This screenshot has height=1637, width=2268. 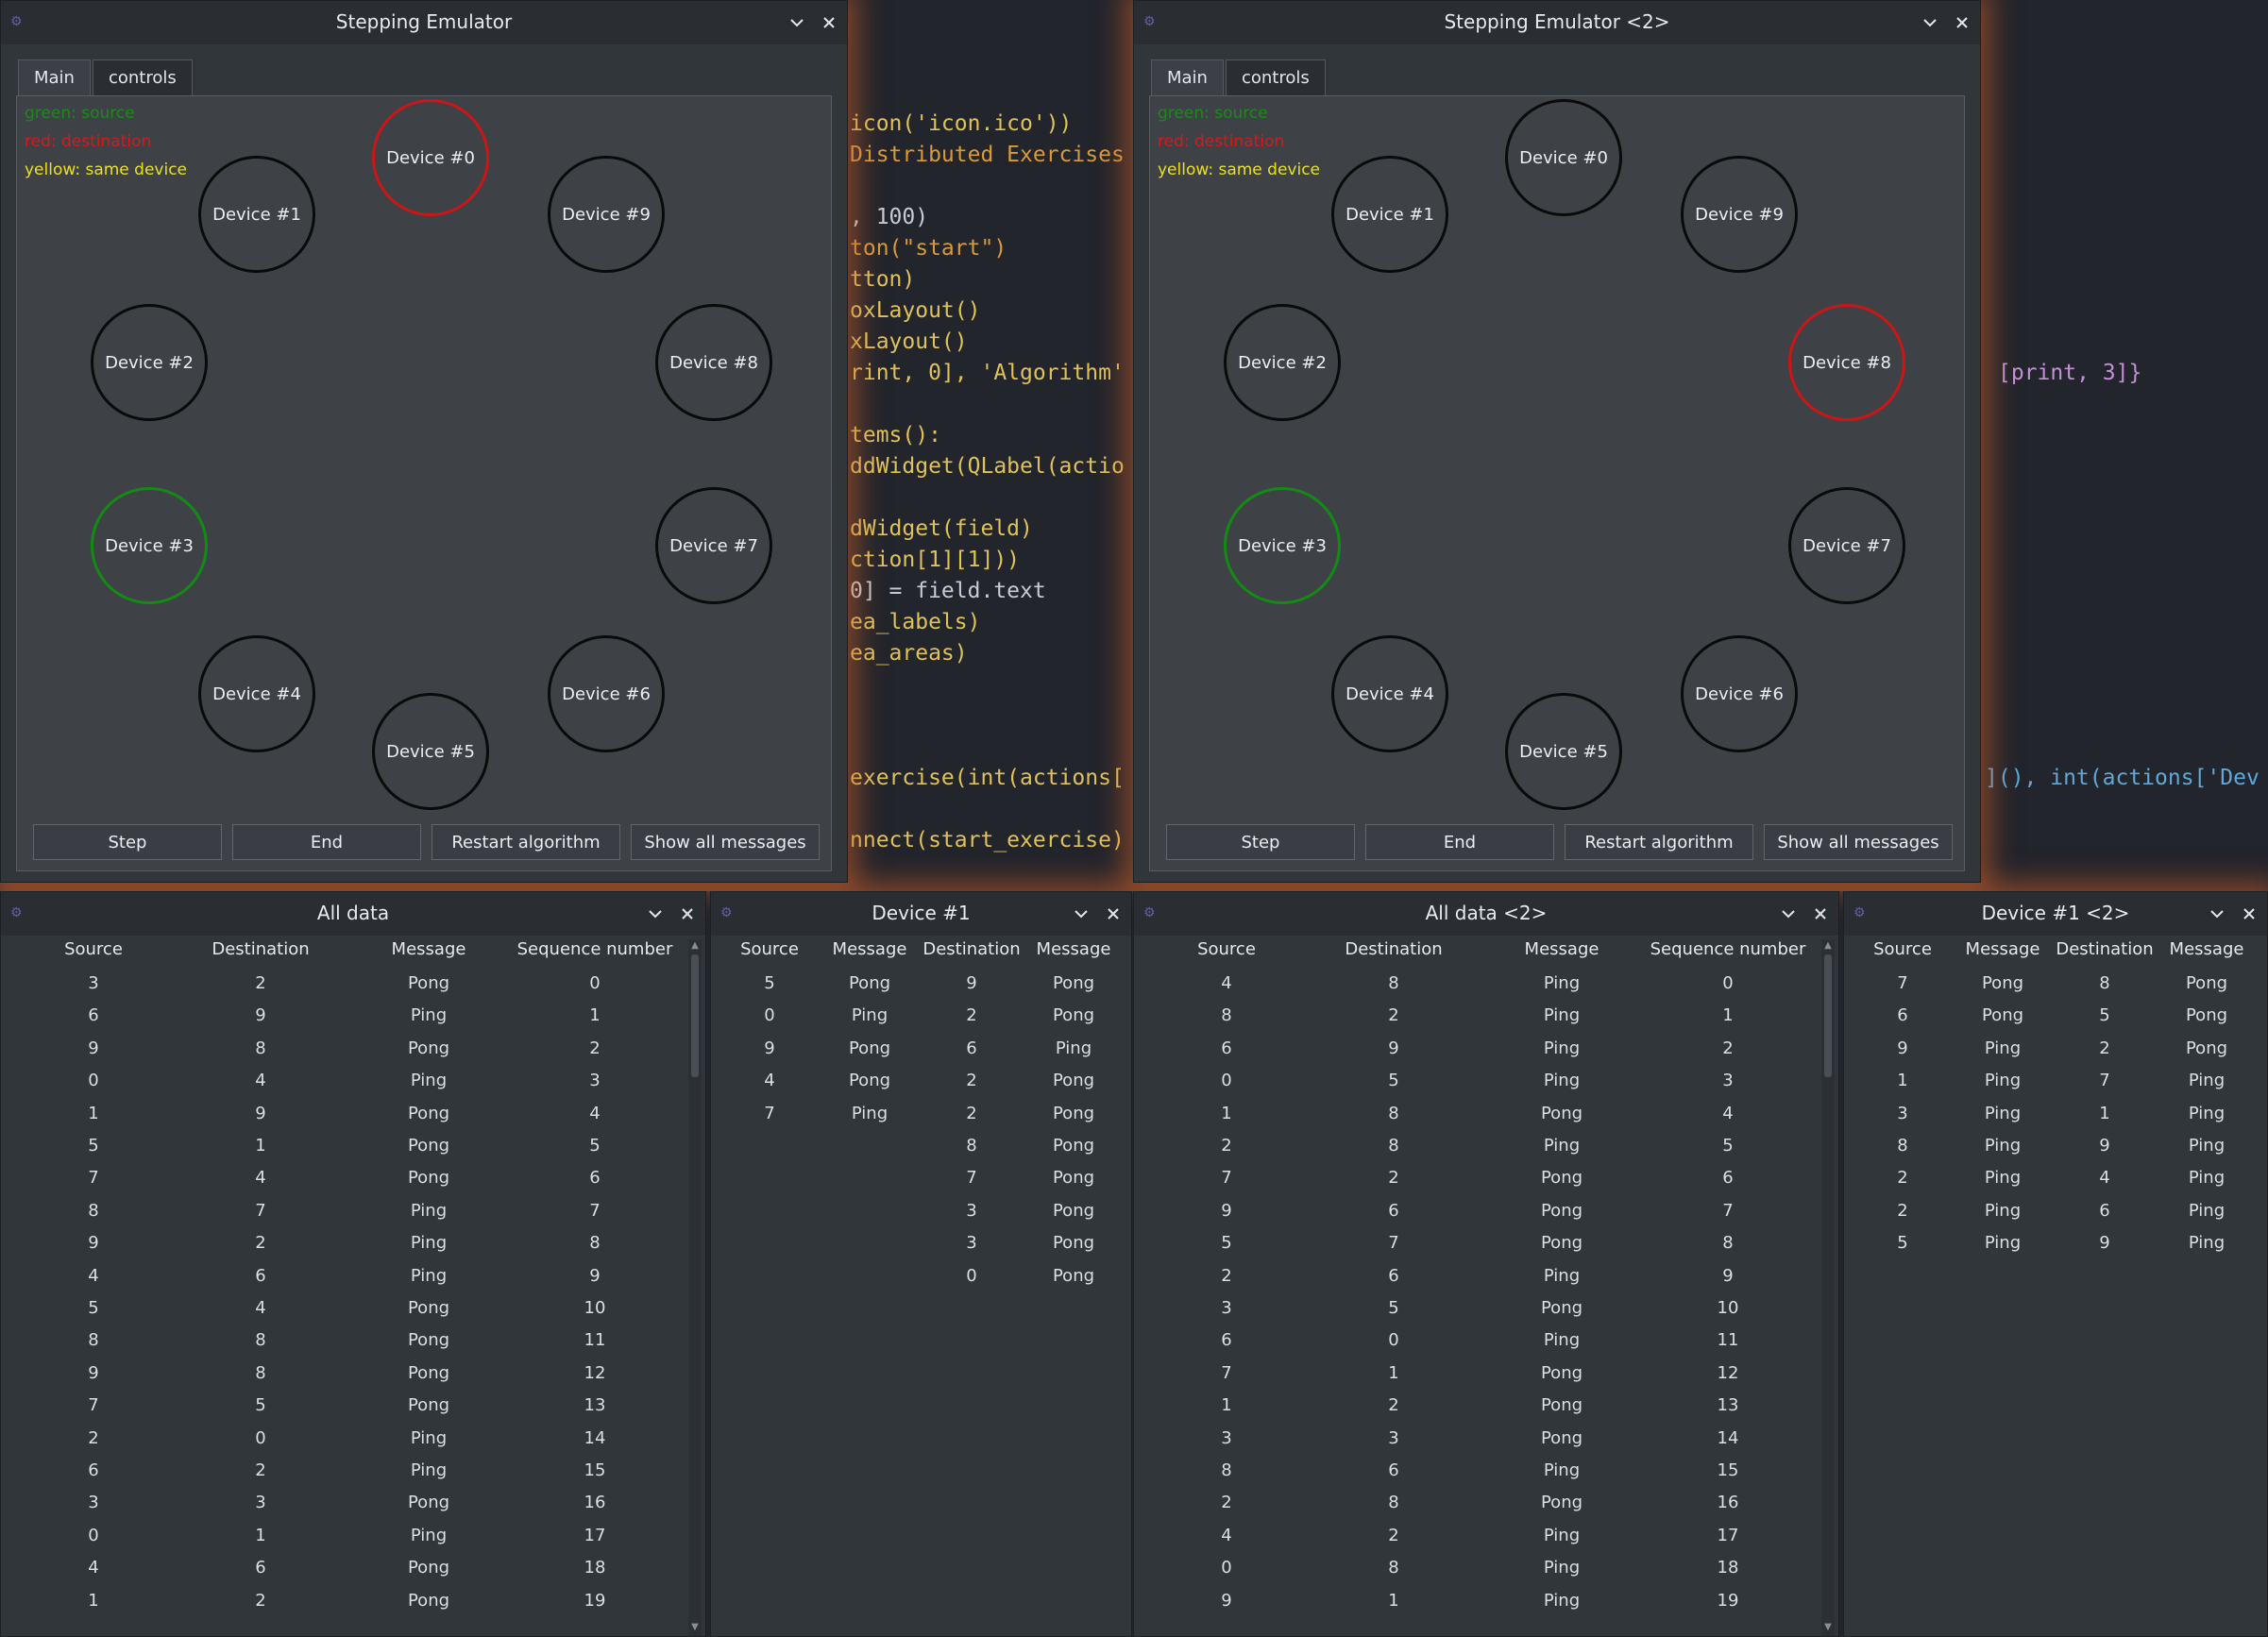 What do you see at coordinates (1486, 1278) in the screenshot?
I see `table-row: 2 6 Ping 9` at bounding box center [1486, 1278].